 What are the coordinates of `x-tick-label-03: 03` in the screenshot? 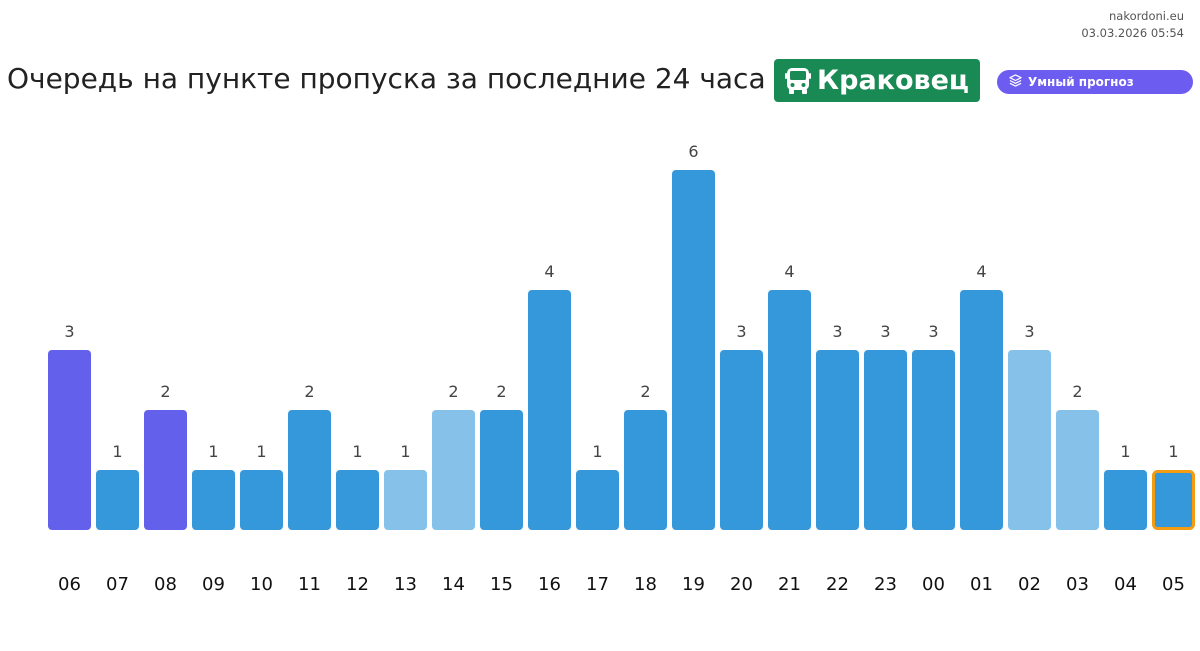 It's located at (1077, 584).